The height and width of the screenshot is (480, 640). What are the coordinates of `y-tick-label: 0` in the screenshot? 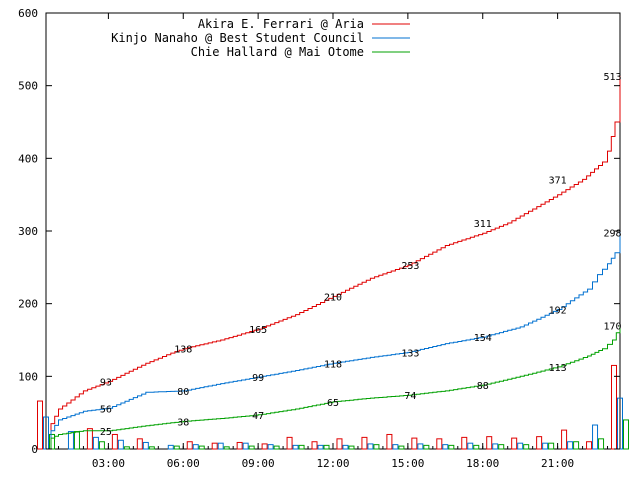 It's located at (34, 449).